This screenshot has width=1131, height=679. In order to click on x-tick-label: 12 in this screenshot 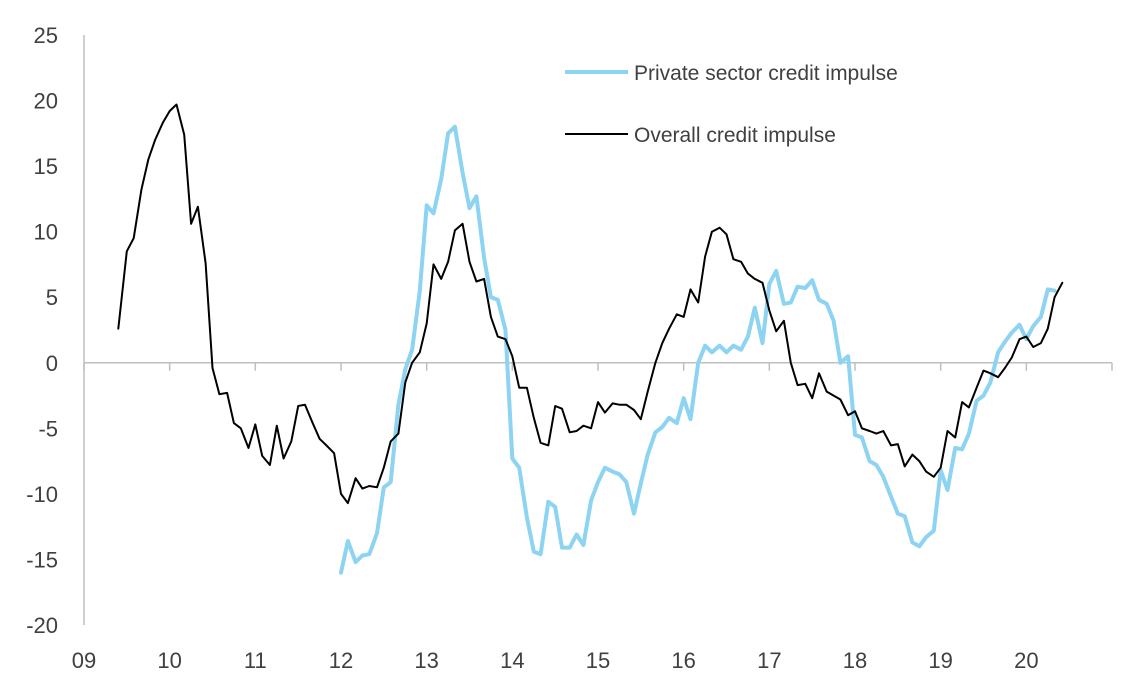, I will do `click(341, 660)`.